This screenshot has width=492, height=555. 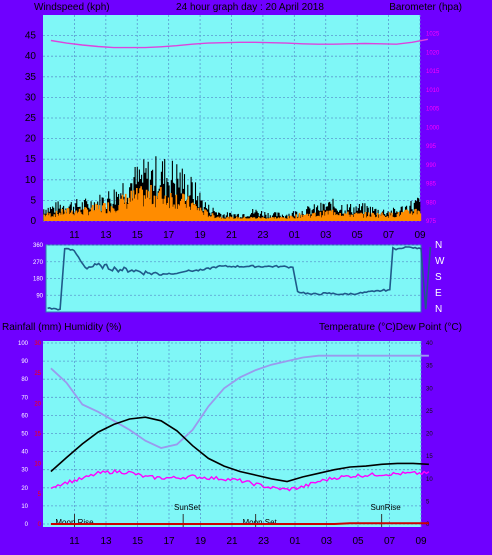 I want to click on rainfall-tick-label: 25, so click(x=37, y=374).